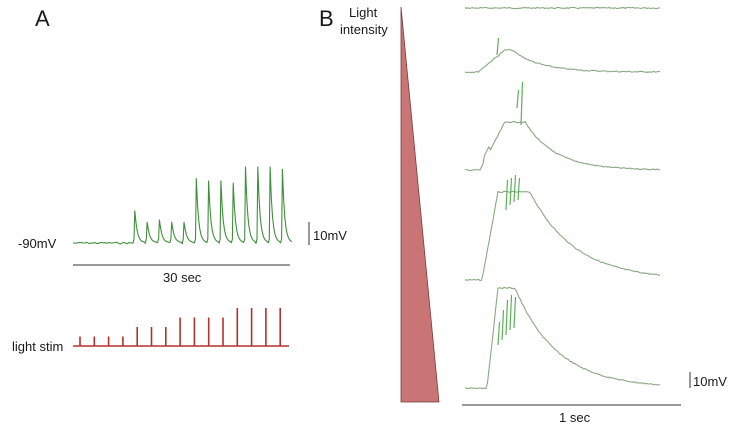  Describe the element at coordinates (710, 381) in the screenshot. I see `panel-b-voltage-scale-label: 10mV` at that location.